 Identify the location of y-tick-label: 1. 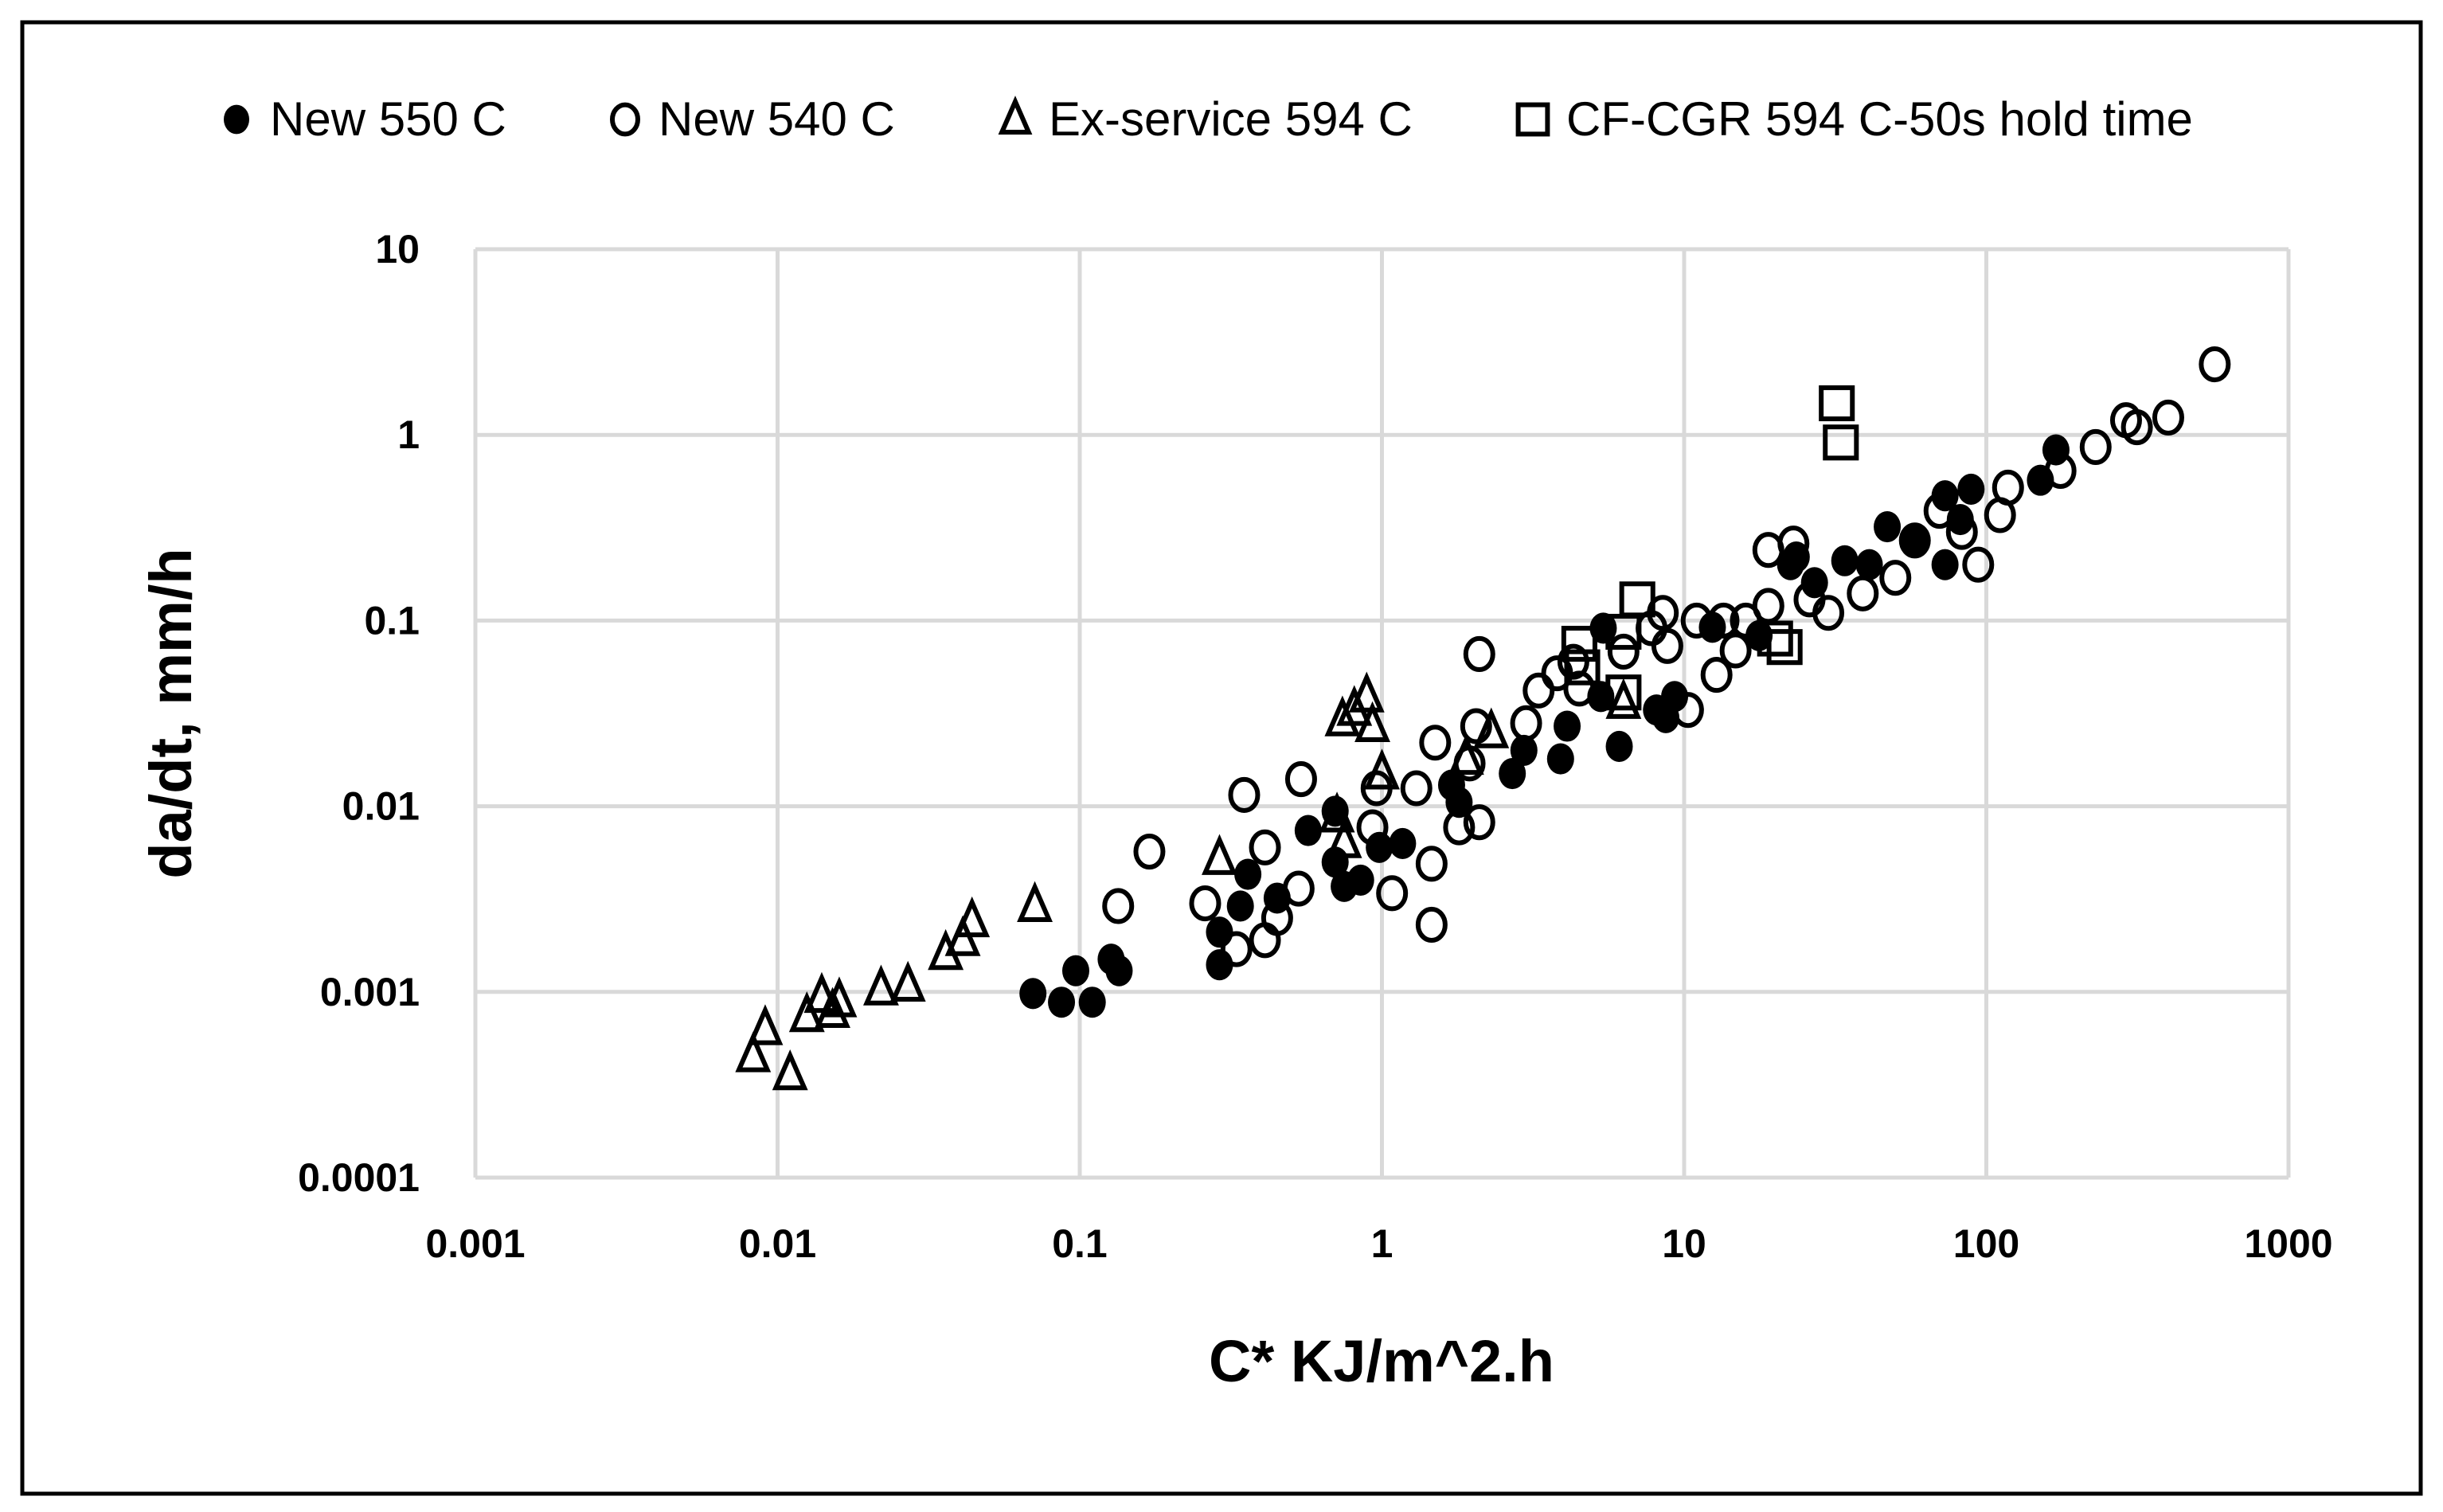
(408, 434).